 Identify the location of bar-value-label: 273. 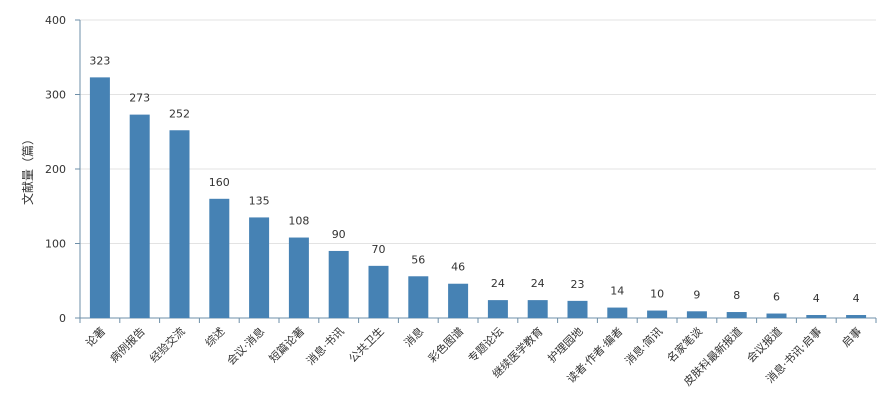
(139, 98).